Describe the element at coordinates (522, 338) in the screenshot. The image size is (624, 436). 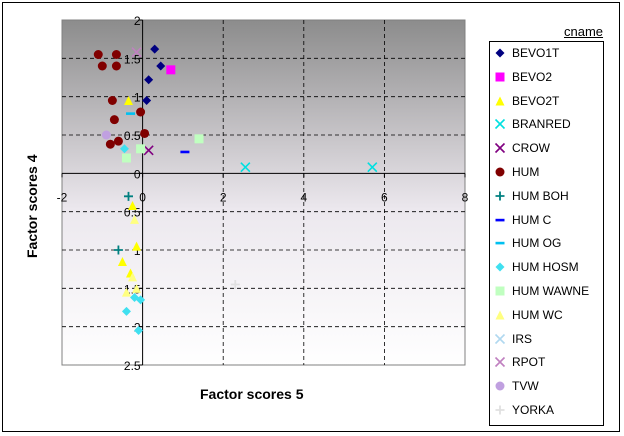
I see `legend-label: IRS` at that location.